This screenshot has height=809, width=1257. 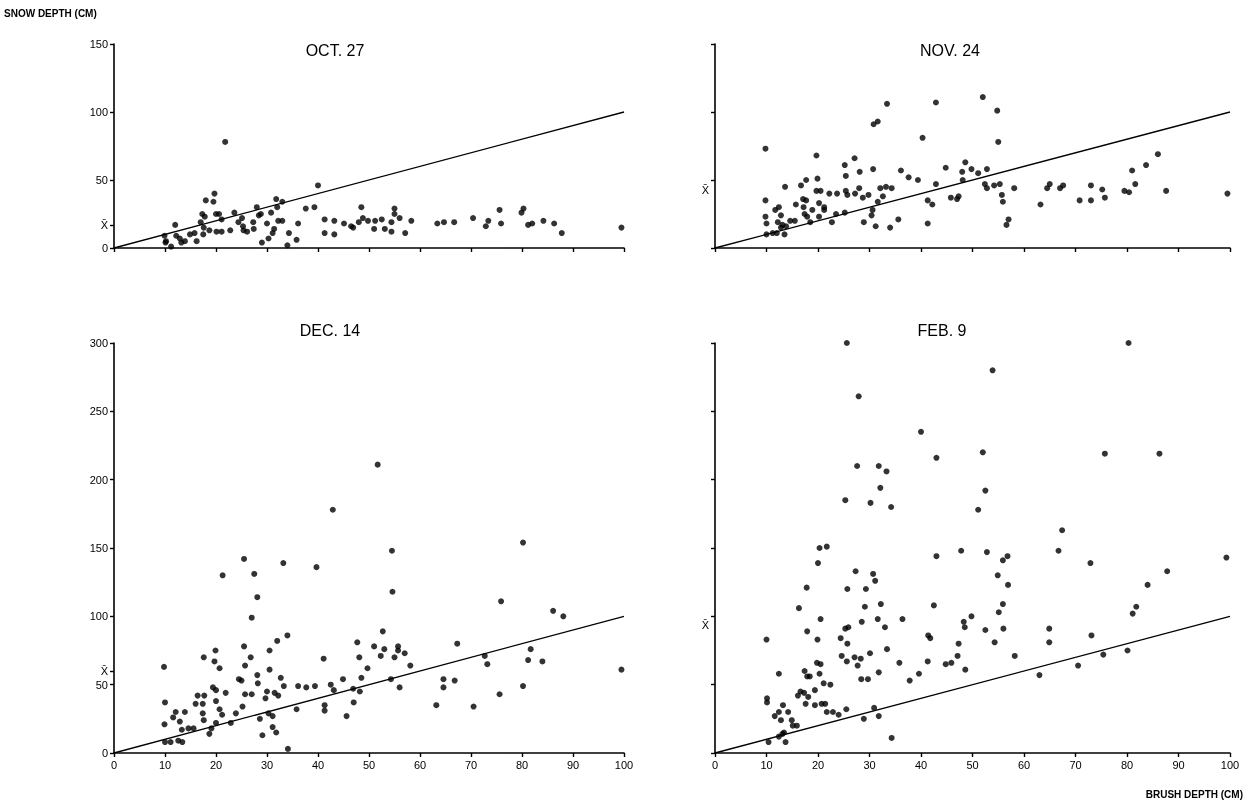 I want to click on chart-title: NOV. 24, so click(x=950, y=50).